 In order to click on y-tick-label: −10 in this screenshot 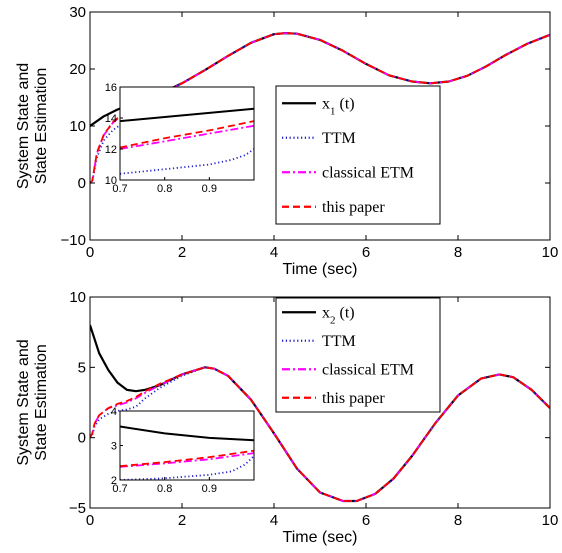, I will do `click(73, 240)`.